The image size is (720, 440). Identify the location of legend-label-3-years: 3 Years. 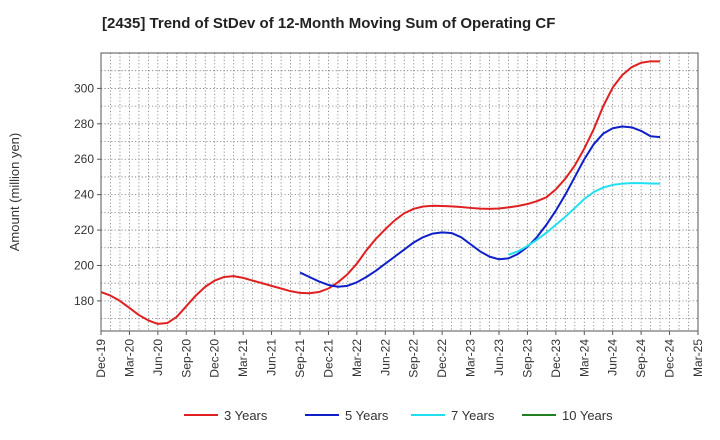
(246, 415).